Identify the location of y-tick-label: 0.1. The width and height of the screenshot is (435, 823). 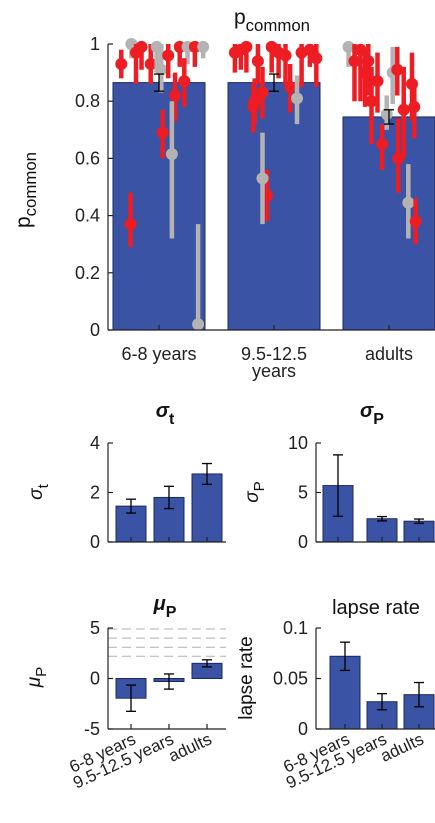
(295, 628).